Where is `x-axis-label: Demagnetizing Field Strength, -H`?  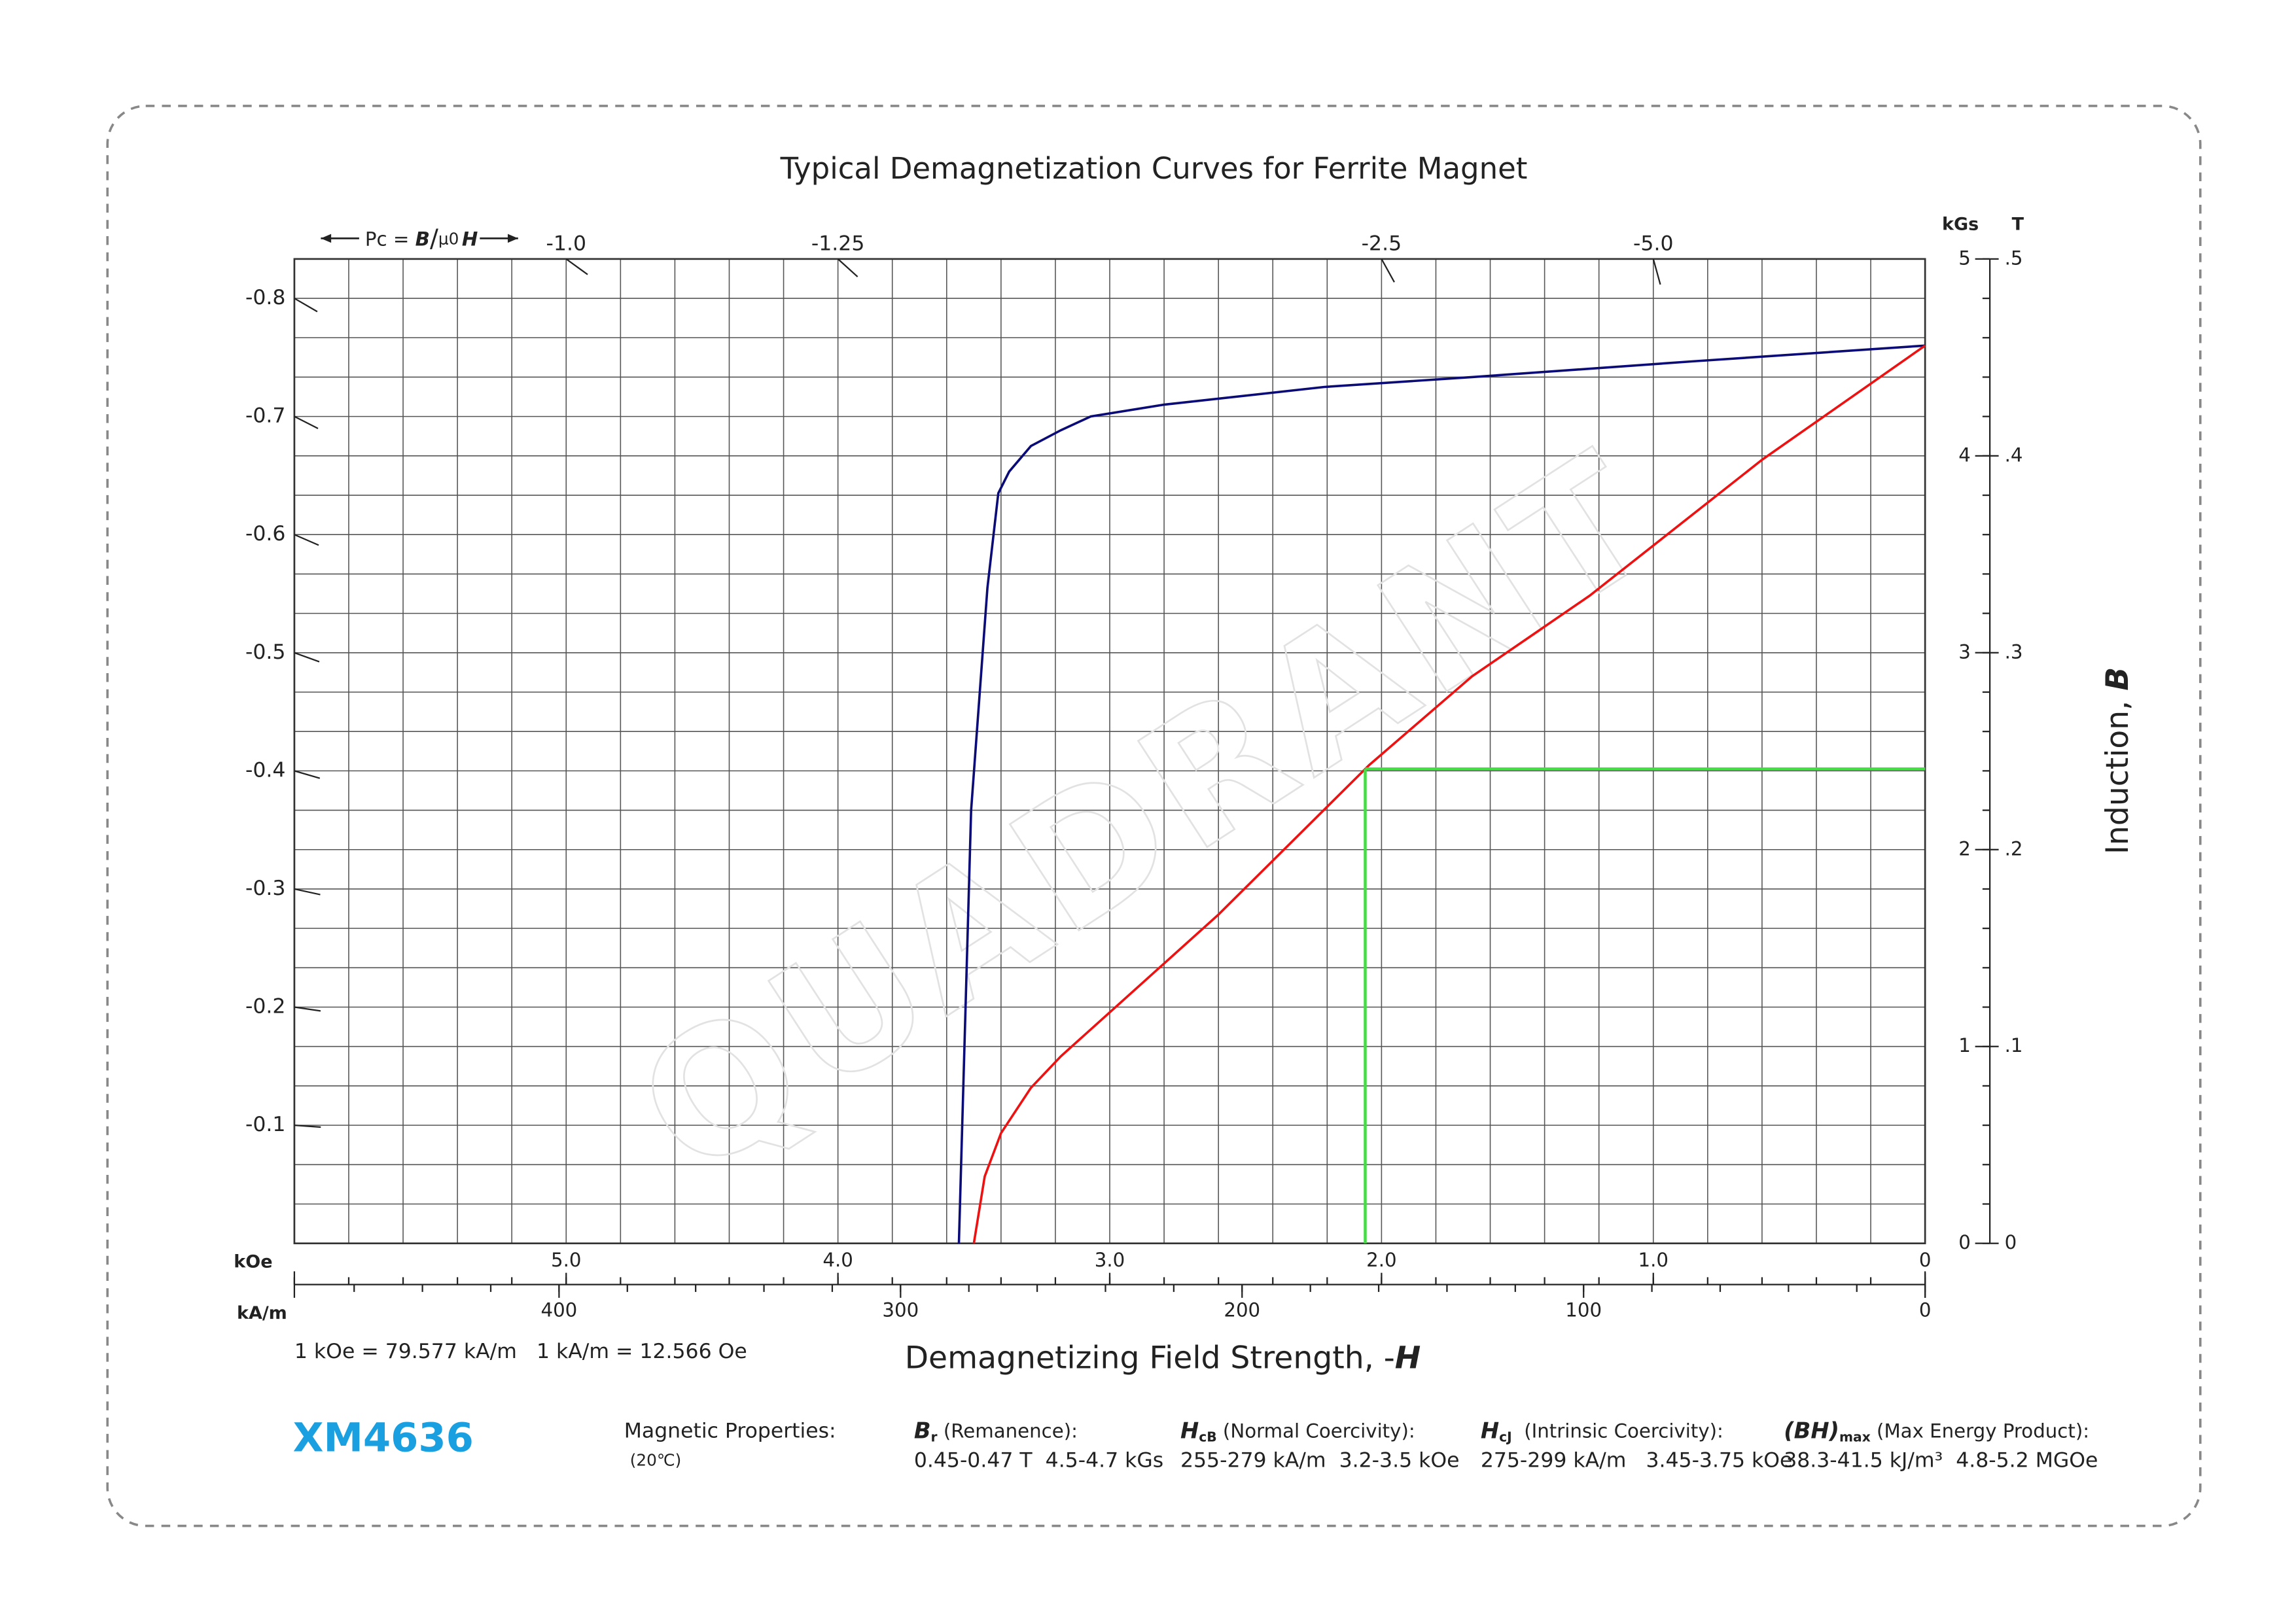
x-axis-label: Demagnetizing Field Strength, -H is located at coordinates (1163, 1358).